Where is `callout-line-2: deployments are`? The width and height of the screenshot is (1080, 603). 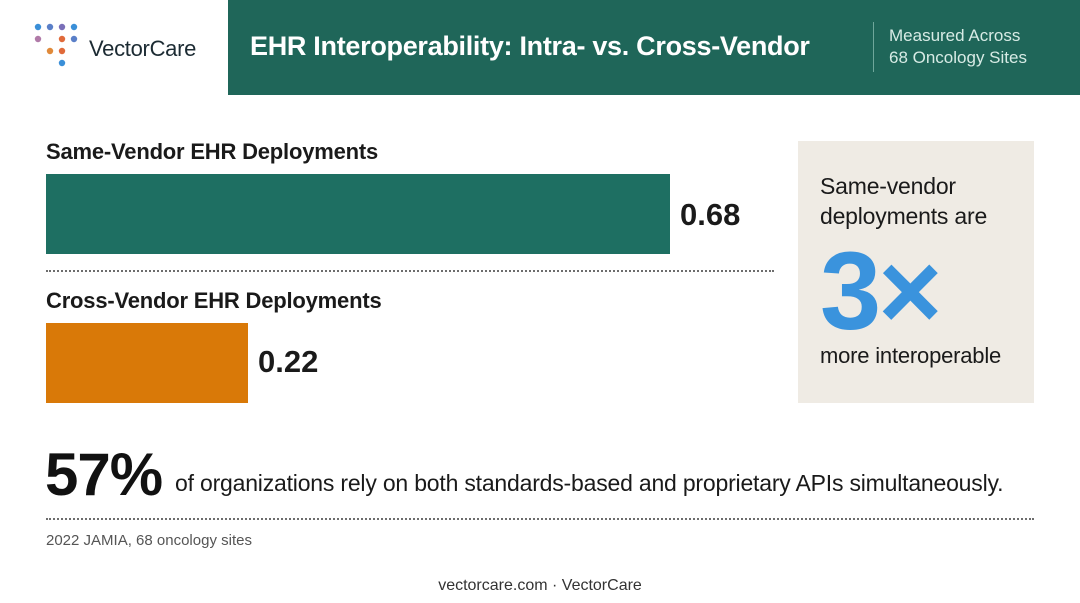
callout-line-2: deployments are is located at coordinates (904, 216).